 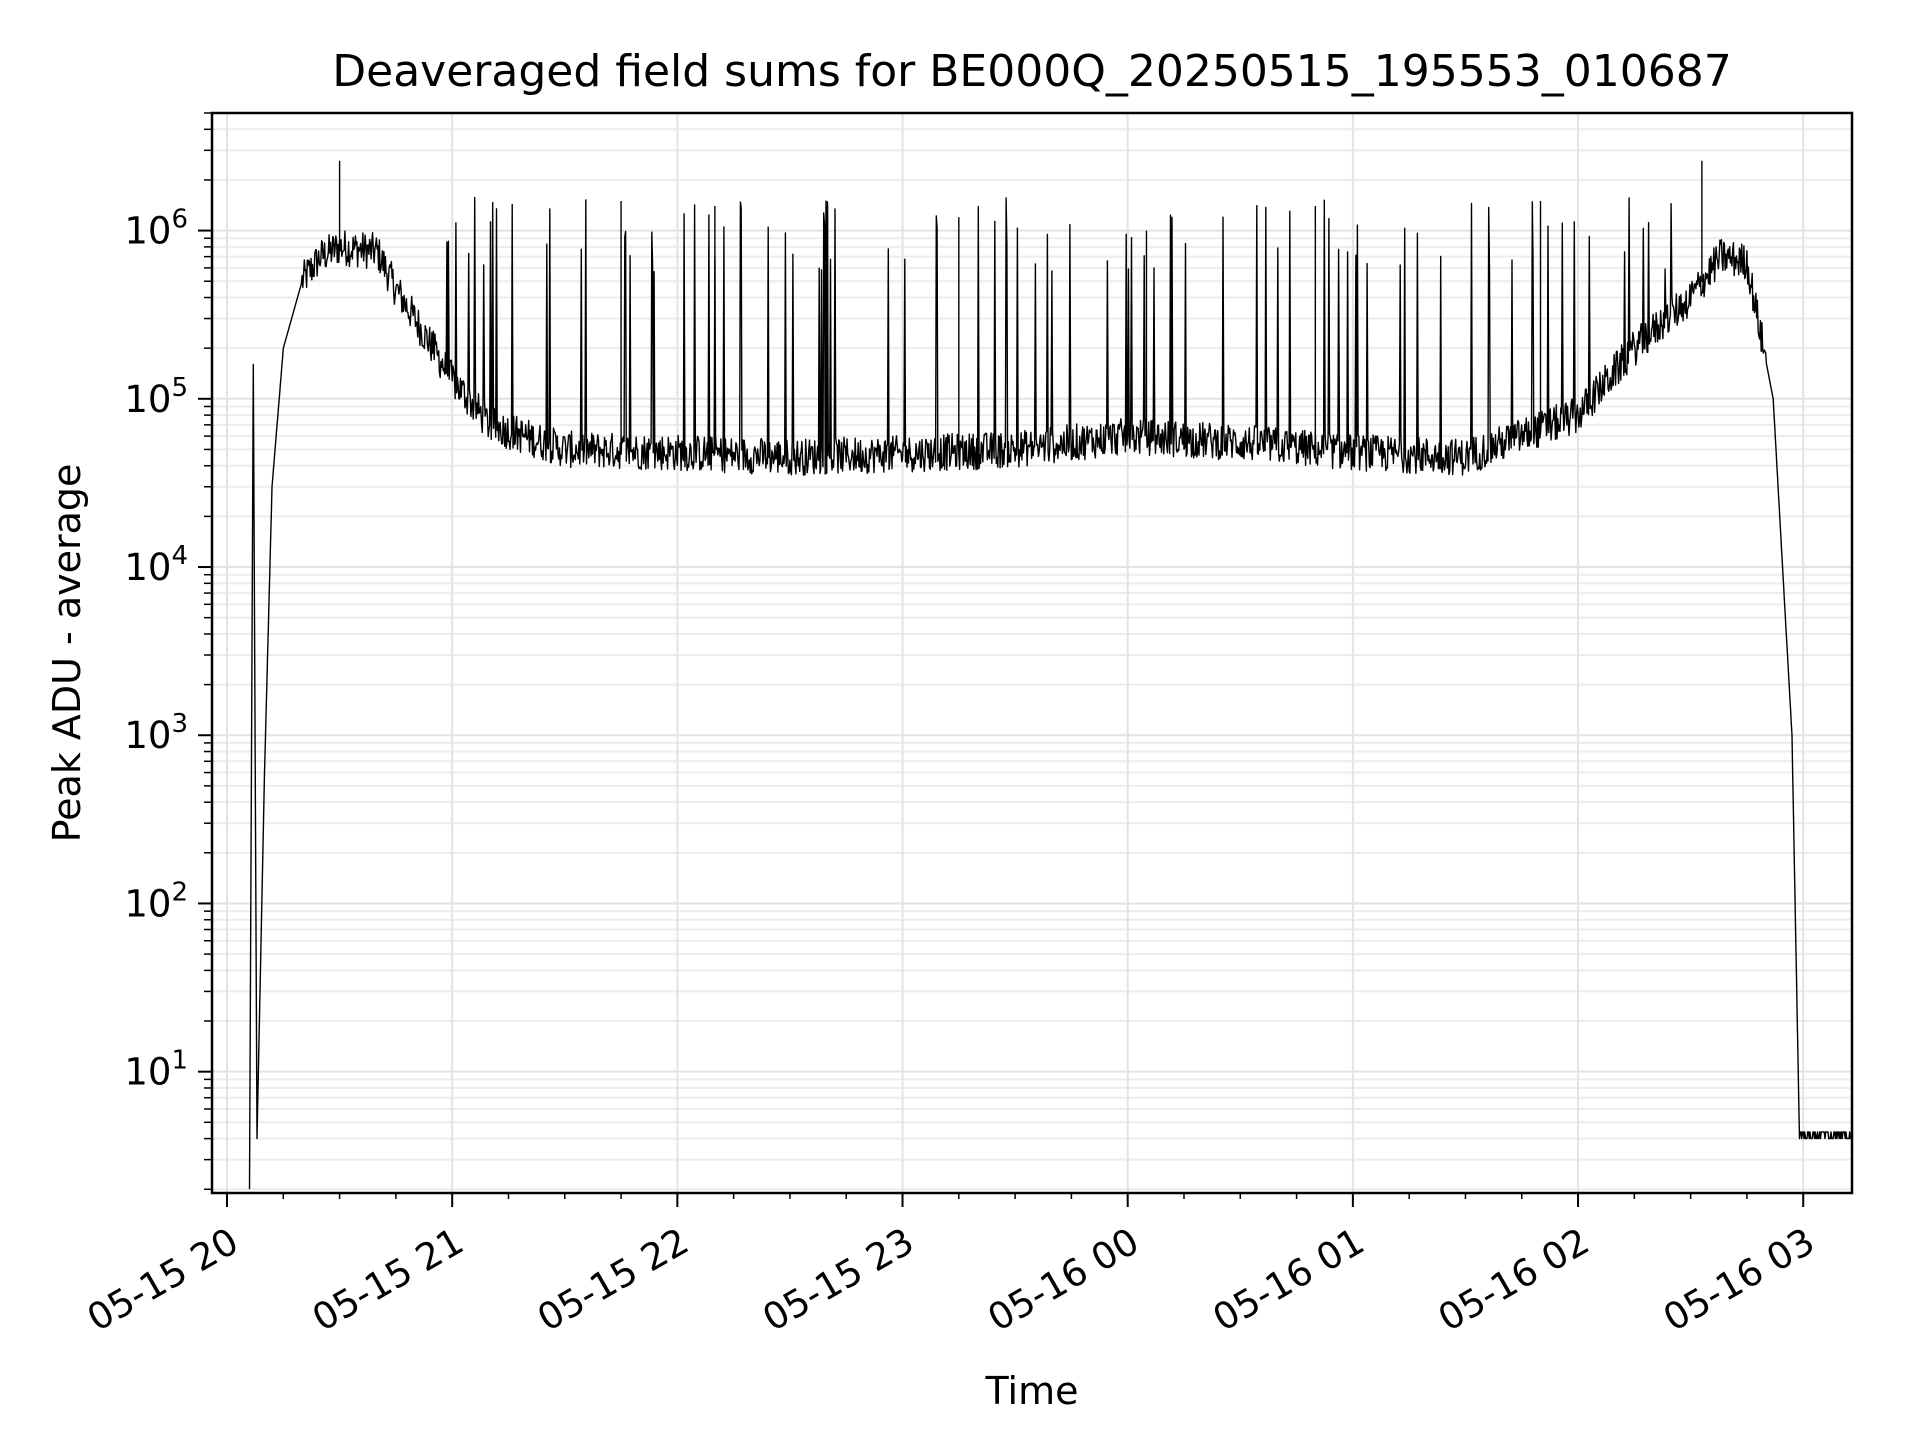 What do you see at coordinates (156, 1070) in the screenshot?
I see `y-tick-label: 101` at bounding box center [156, 1070].